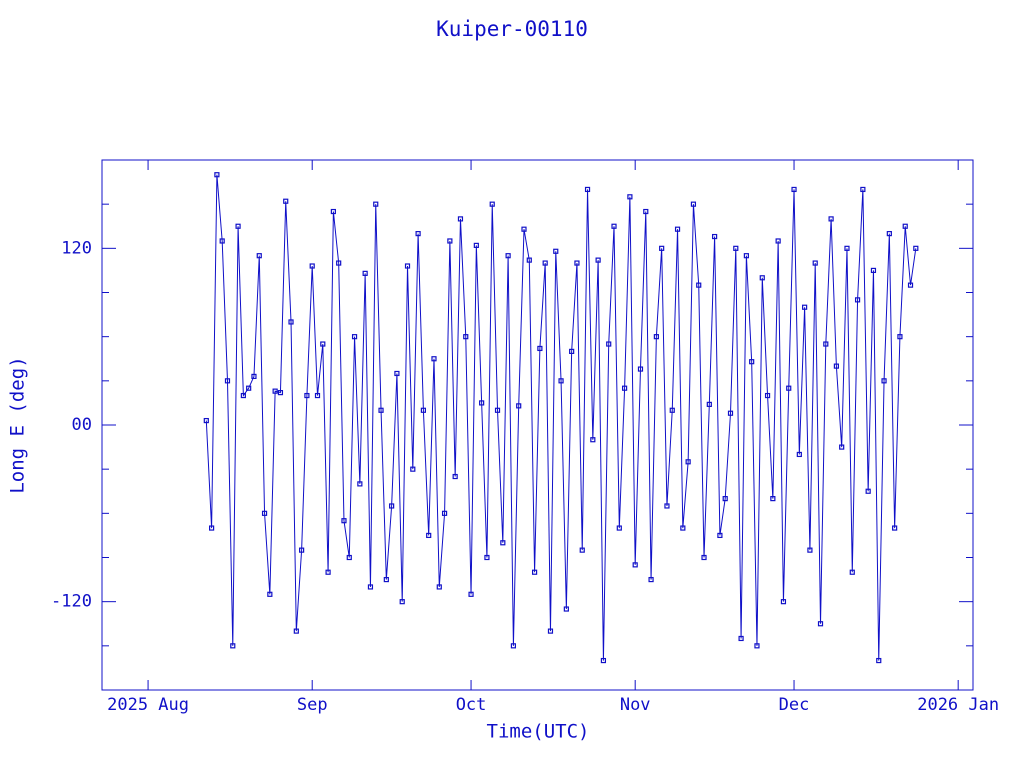 Image resolution: width=1024 pixels, height=768 pixels. Describe the element at coordinates (794, 705) in the screenshot. I see `x-tick-label: Dec` at that location.